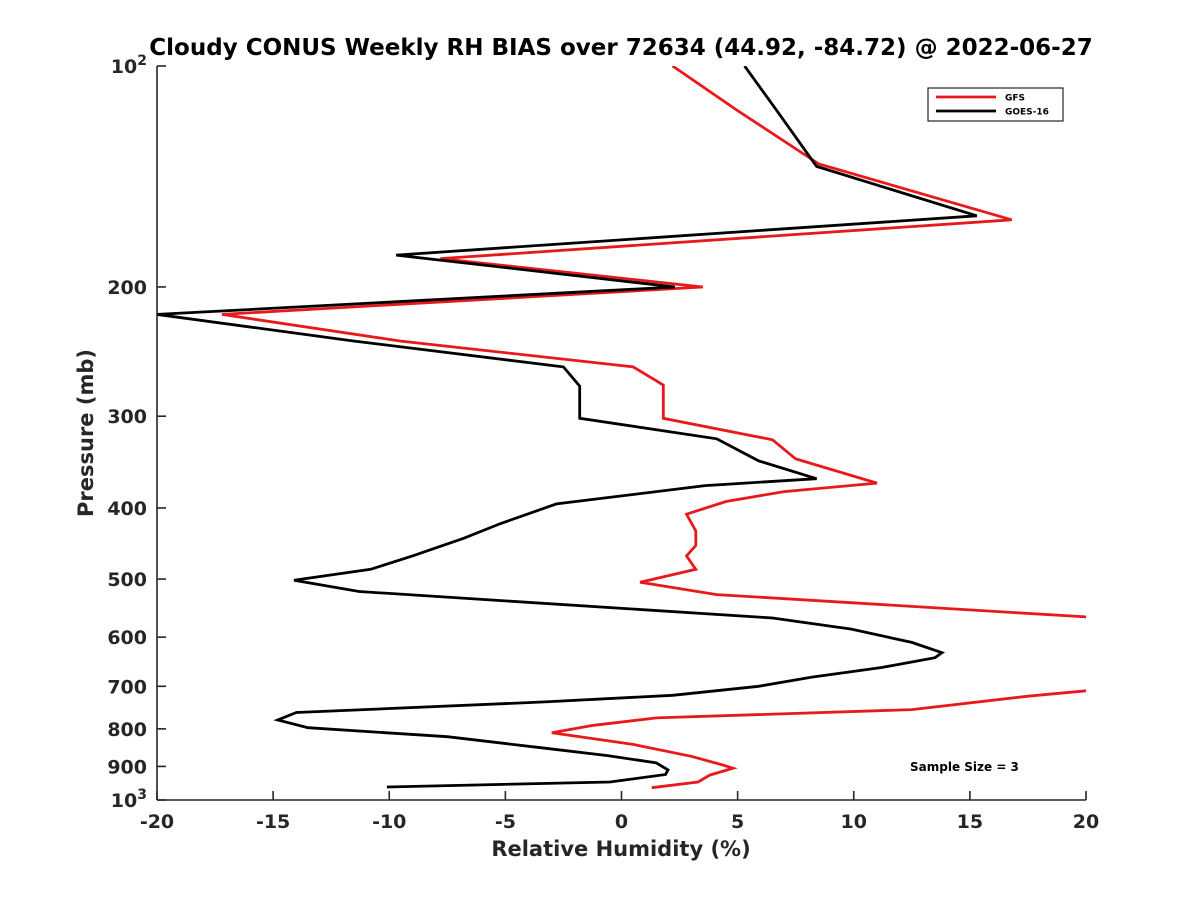 The image size is (1200, 900). Describe the element at coordinates (273, 822) in the screenshot. I see `x-tick-label: -15` at that location.